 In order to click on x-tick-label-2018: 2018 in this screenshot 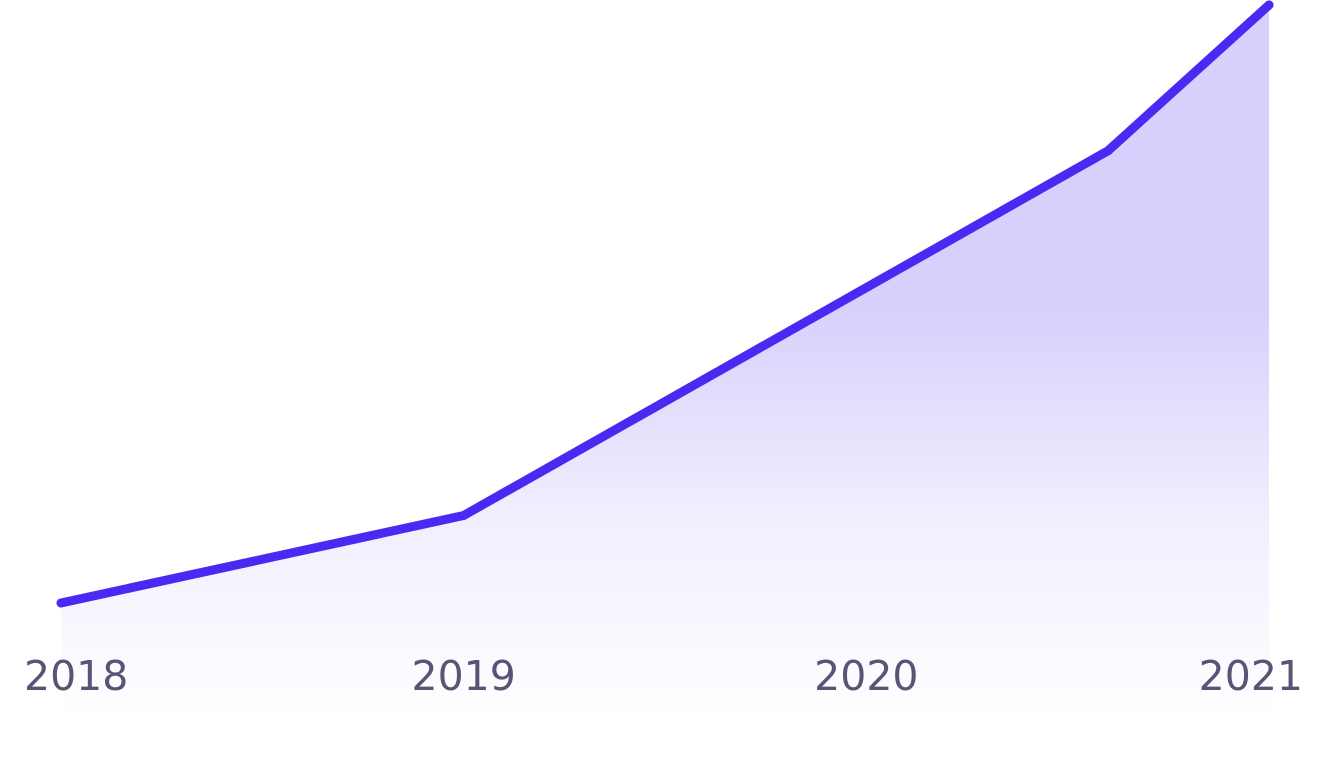, I will do `click(76, 676)`.